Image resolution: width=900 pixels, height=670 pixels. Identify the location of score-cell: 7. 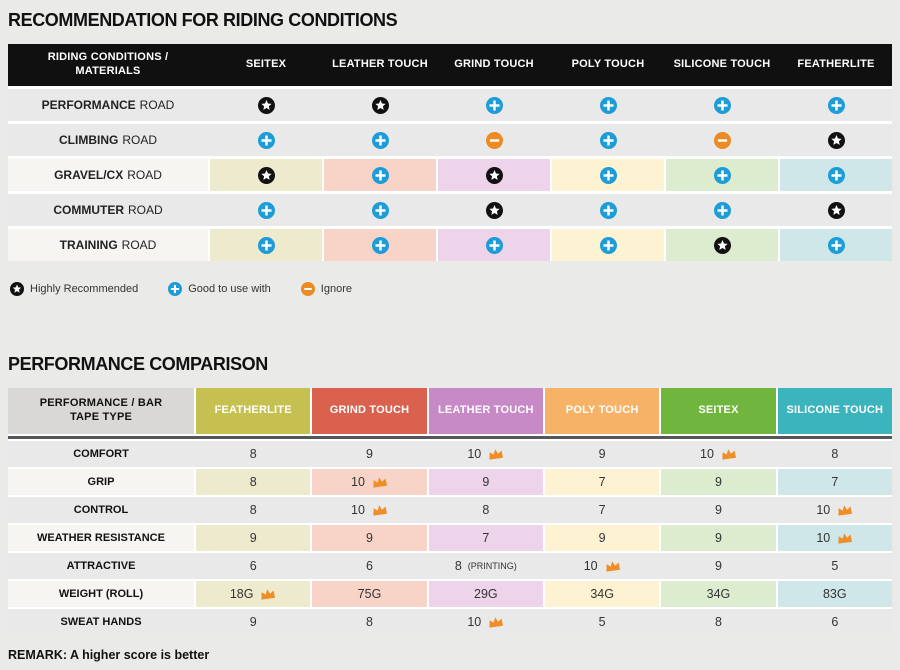
(602, 482).